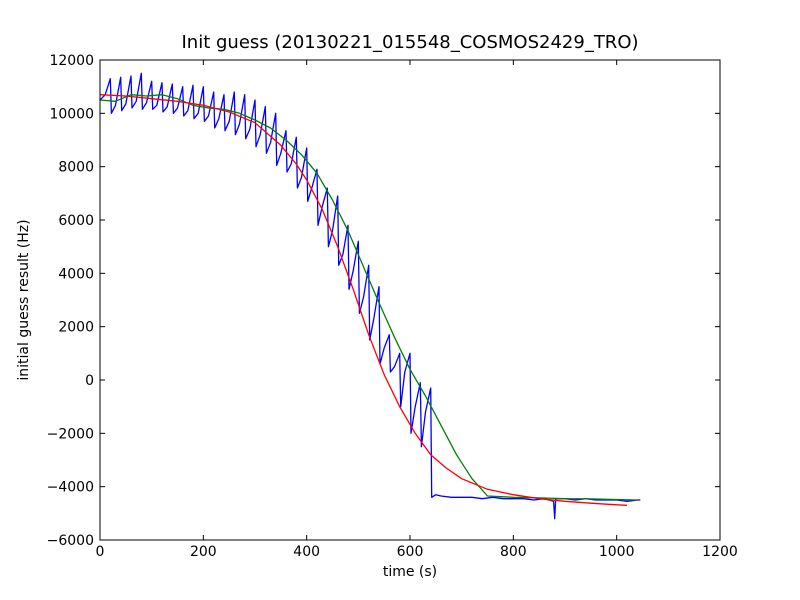 This screenshot has height=600, width=800. Describe the element at coordinates (70, 488) in the screenshot. I see `y-tick-label: −4000` at that location.